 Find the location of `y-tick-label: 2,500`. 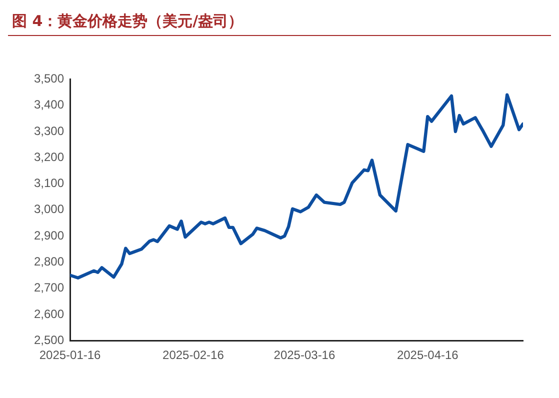

y-tick-label: 2,500 is located at coordinates (49, 339).